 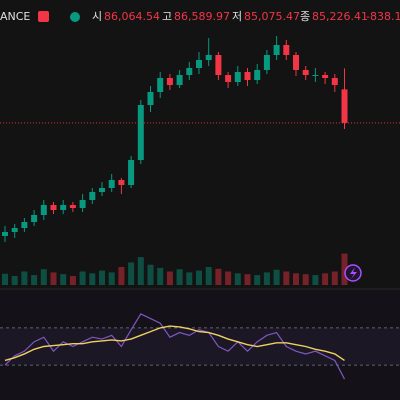 What do you see at coordinates (383, 16) in the screenshot?
I see `change-value: -838.12` at bounding box center [383, 16].